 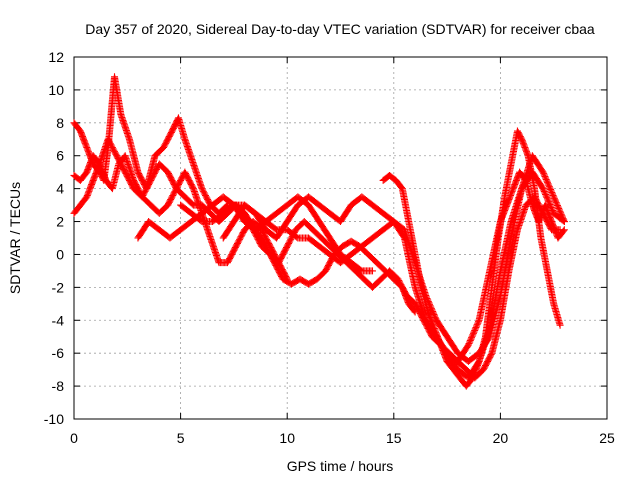 What do you see at coordinates (342, 438) in the screenshot?
I see `x-tick-labels: 0 5 10 15 20 25` at bounding box center [342, 438].